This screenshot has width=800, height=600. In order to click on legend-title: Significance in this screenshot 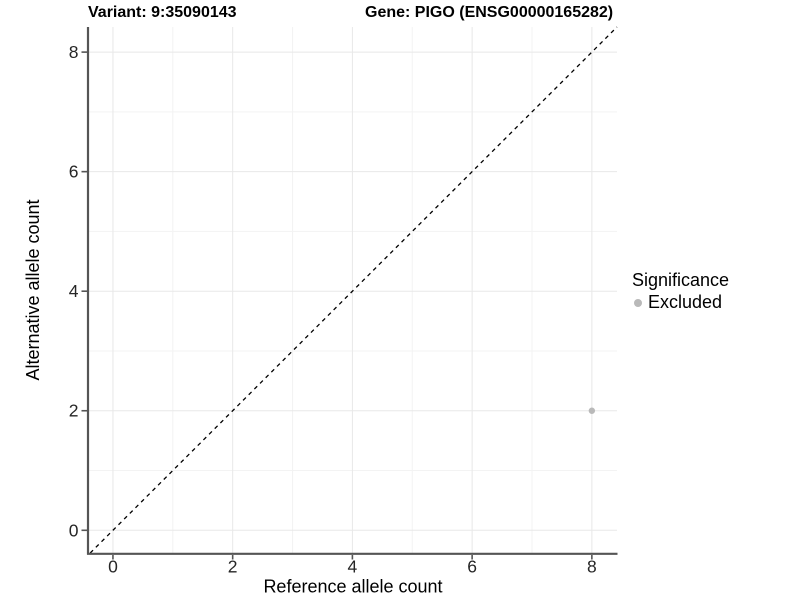, I will do `click(681, 280)`.